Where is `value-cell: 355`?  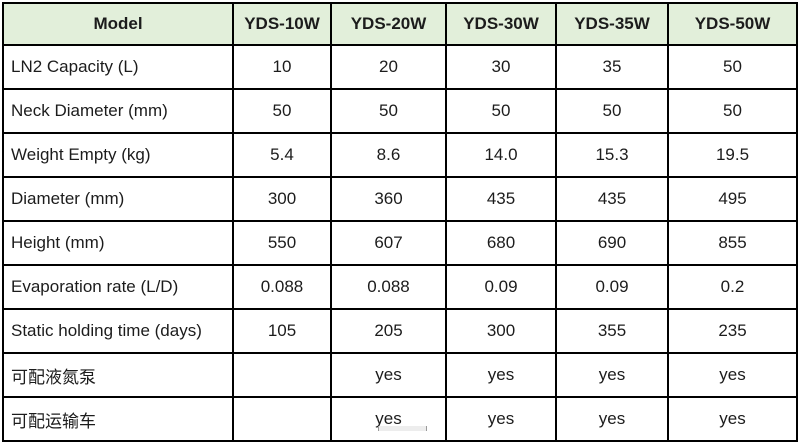
value-cell: 355 is located at coordinates (612, 331).